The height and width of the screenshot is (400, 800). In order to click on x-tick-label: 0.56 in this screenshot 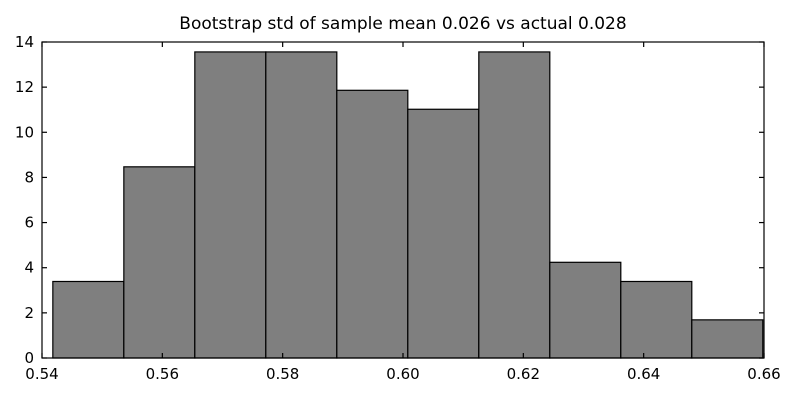, I will do `click(162, 374)`.